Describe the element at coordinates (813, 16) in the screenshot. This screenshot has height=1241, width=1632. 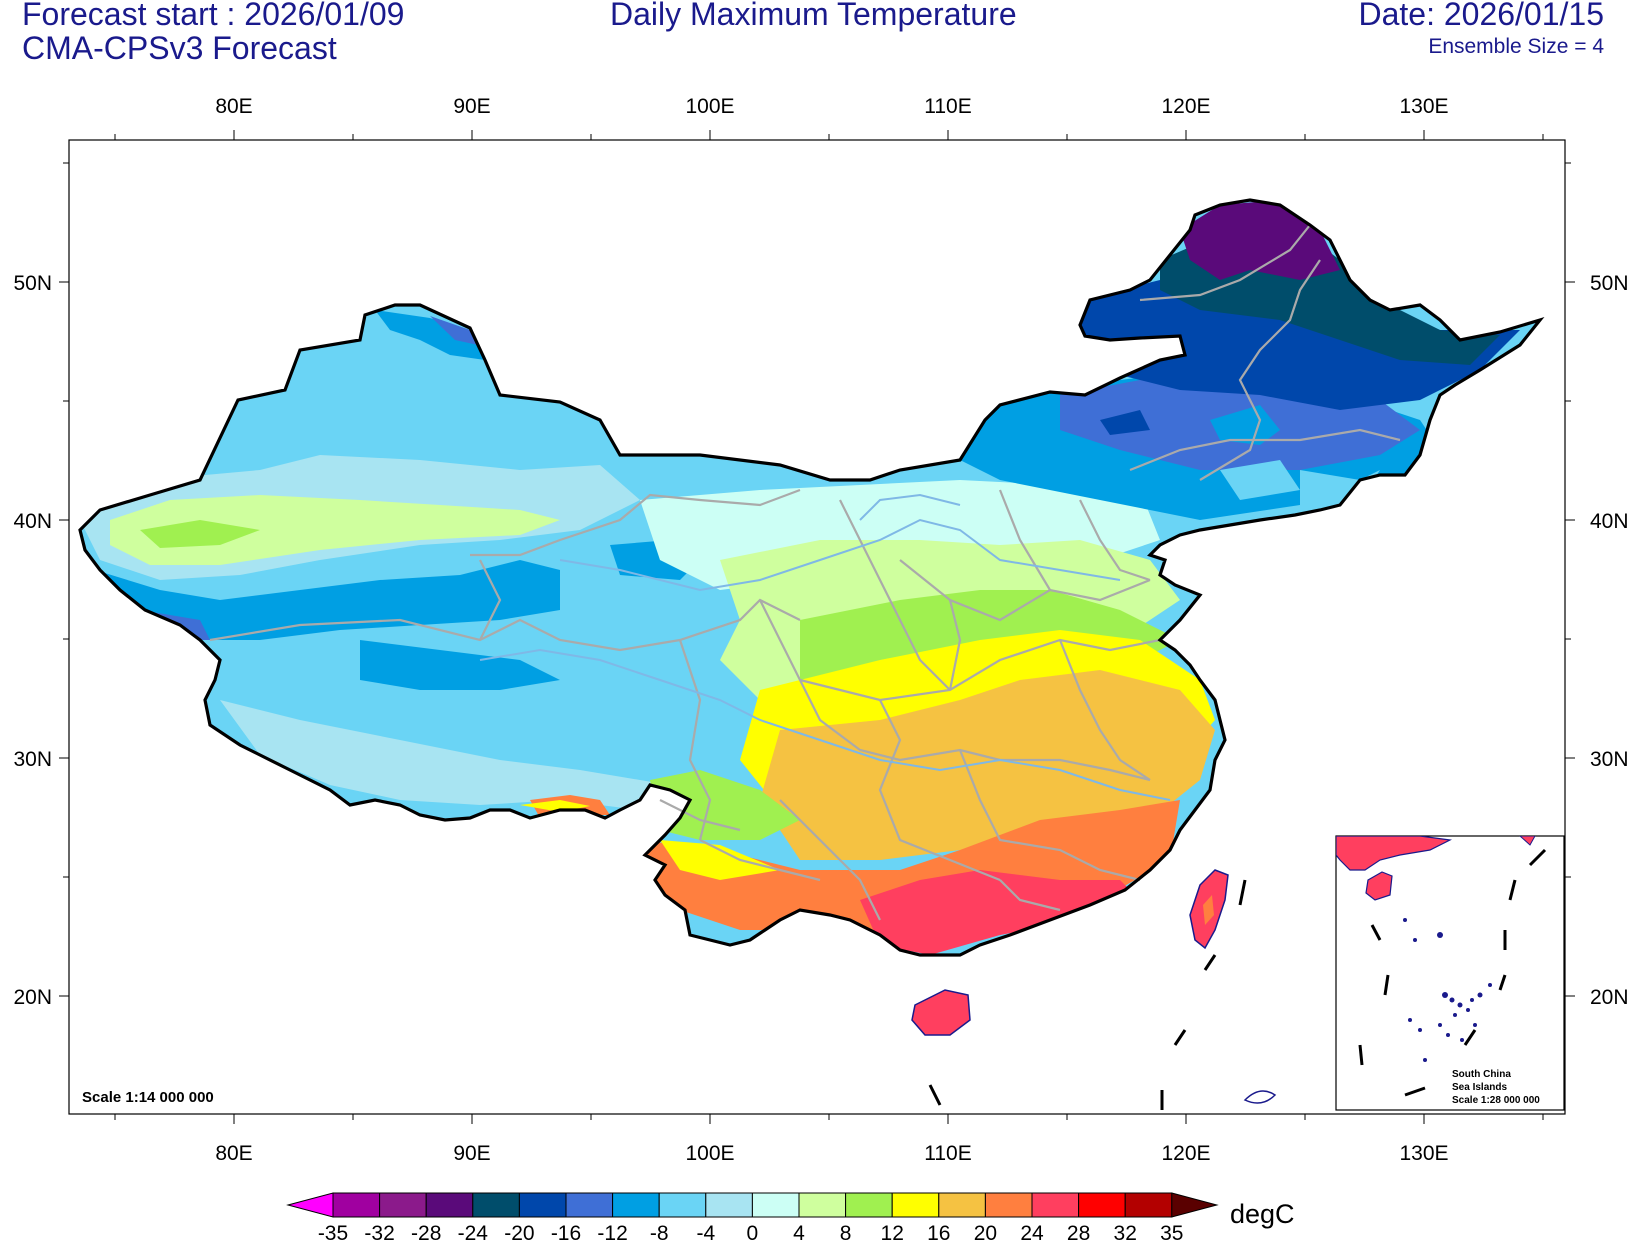
I see `map-title: Daily Maximum Temperature` at that location.